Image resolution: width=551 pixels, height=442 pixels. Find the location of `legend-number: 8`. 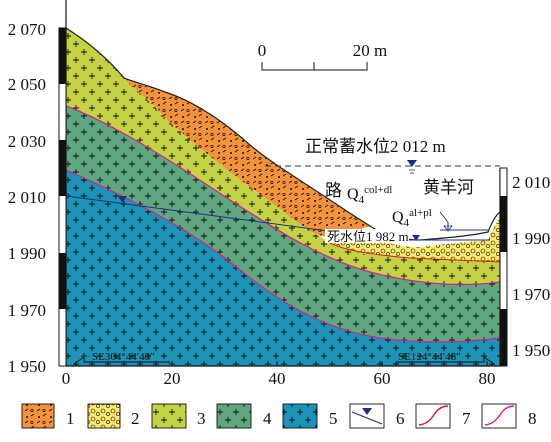

legend-number: 8 is located at coordinates (532, 418).